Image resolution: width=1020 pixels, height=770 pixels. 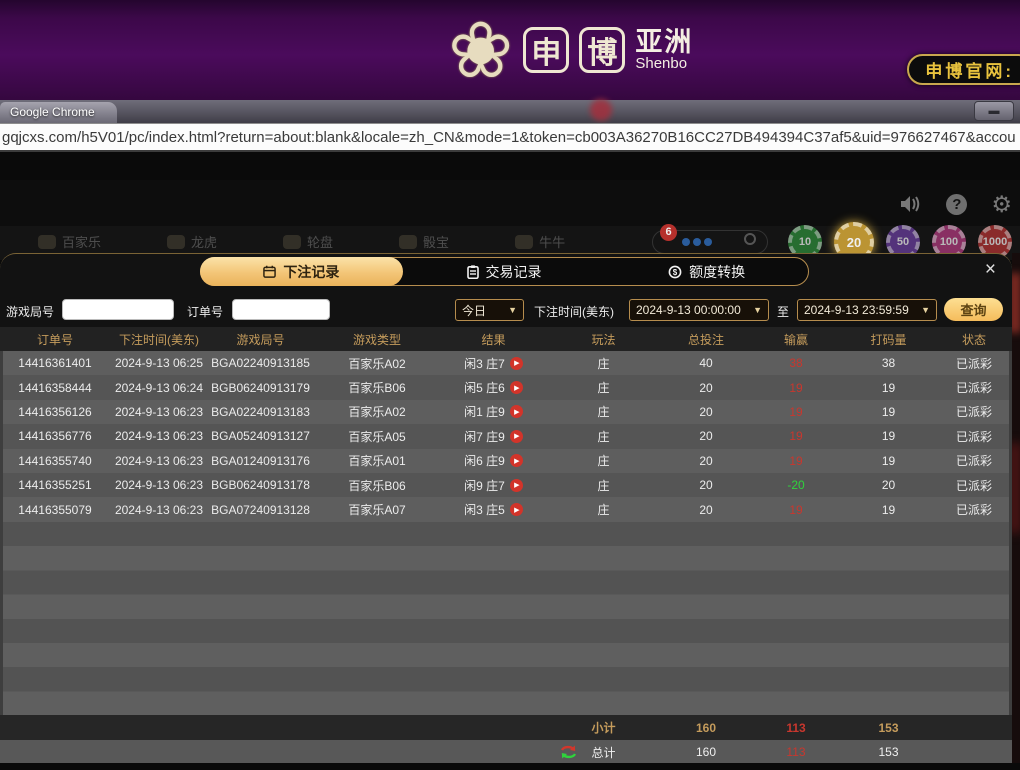 What do you see at coordinates (30, 312) in the screenshot?
I see `game-round-label: 游戏局号` at bounding box center [30, 312].